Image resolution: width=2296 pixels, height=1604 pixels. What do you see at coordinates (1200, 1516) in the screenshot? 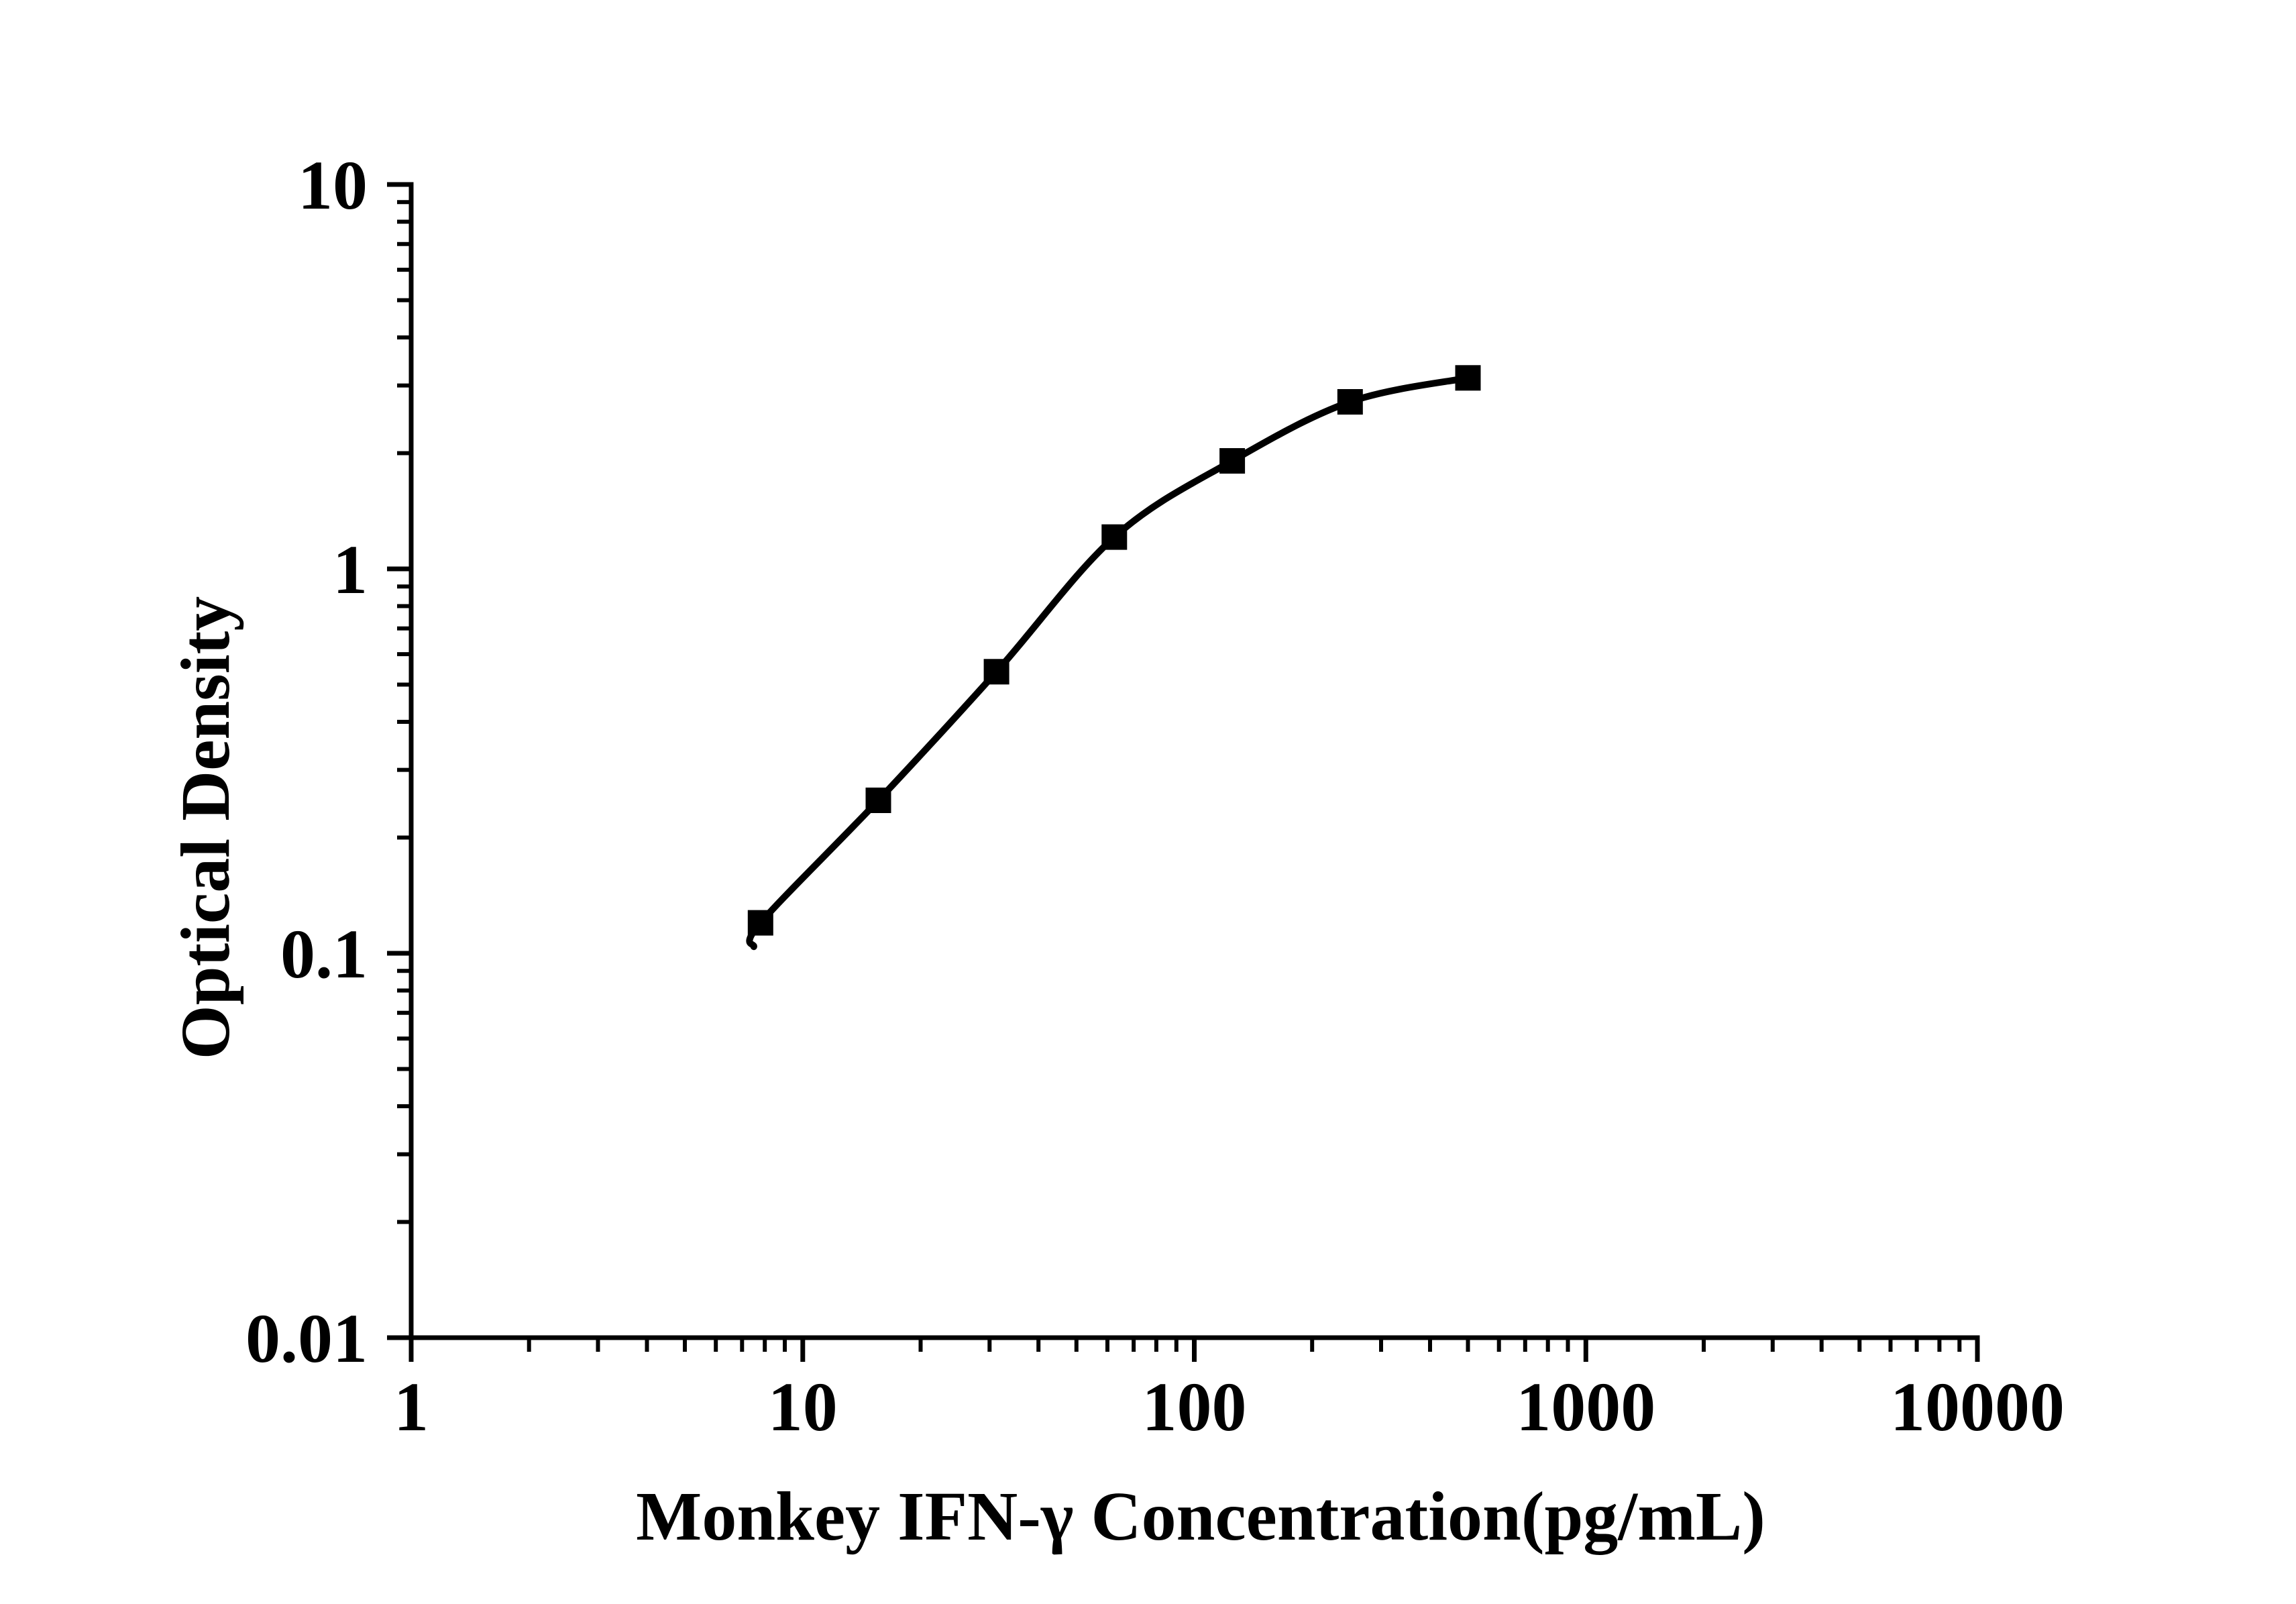
I see `x-axis-title: Monkey IFN-γ Concentration(pg/mL)` at bounding box center [1200, 1516].